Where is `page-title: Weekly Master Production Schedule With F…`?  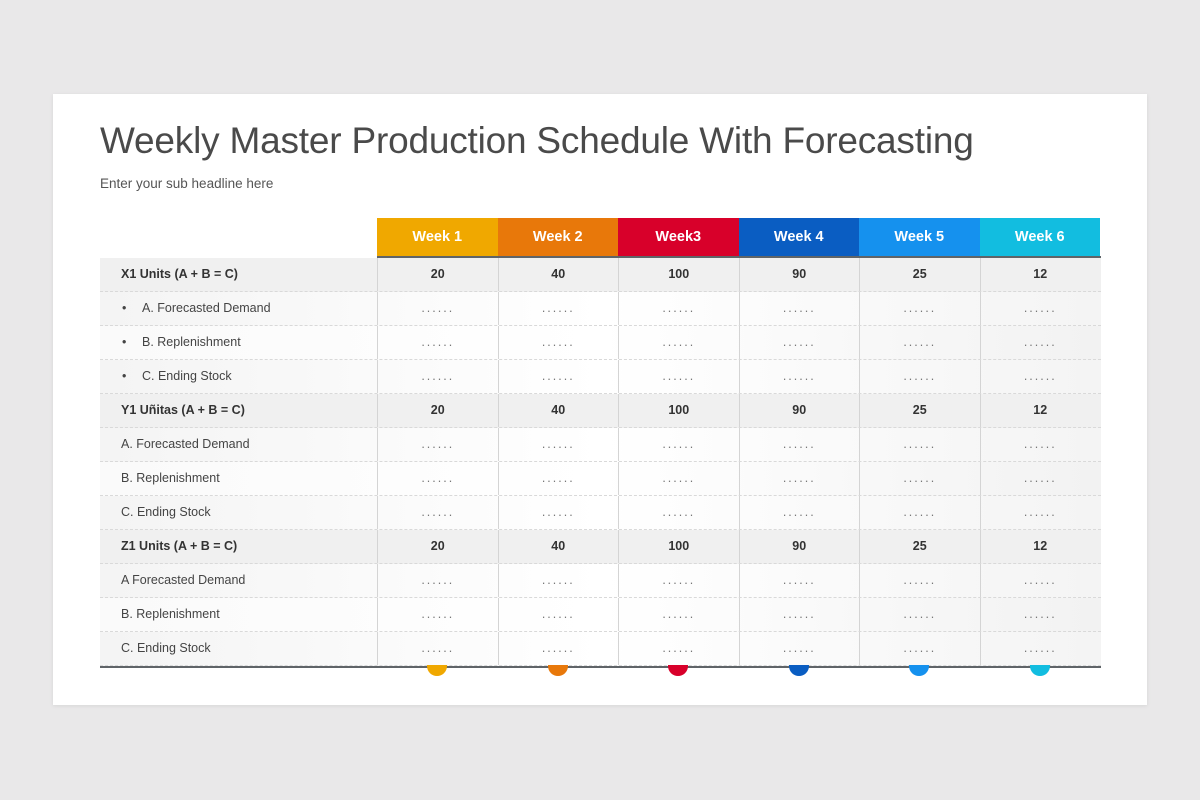
page-title: Weekly Master Production Schedule With F… is located at coordinates (537, 140).